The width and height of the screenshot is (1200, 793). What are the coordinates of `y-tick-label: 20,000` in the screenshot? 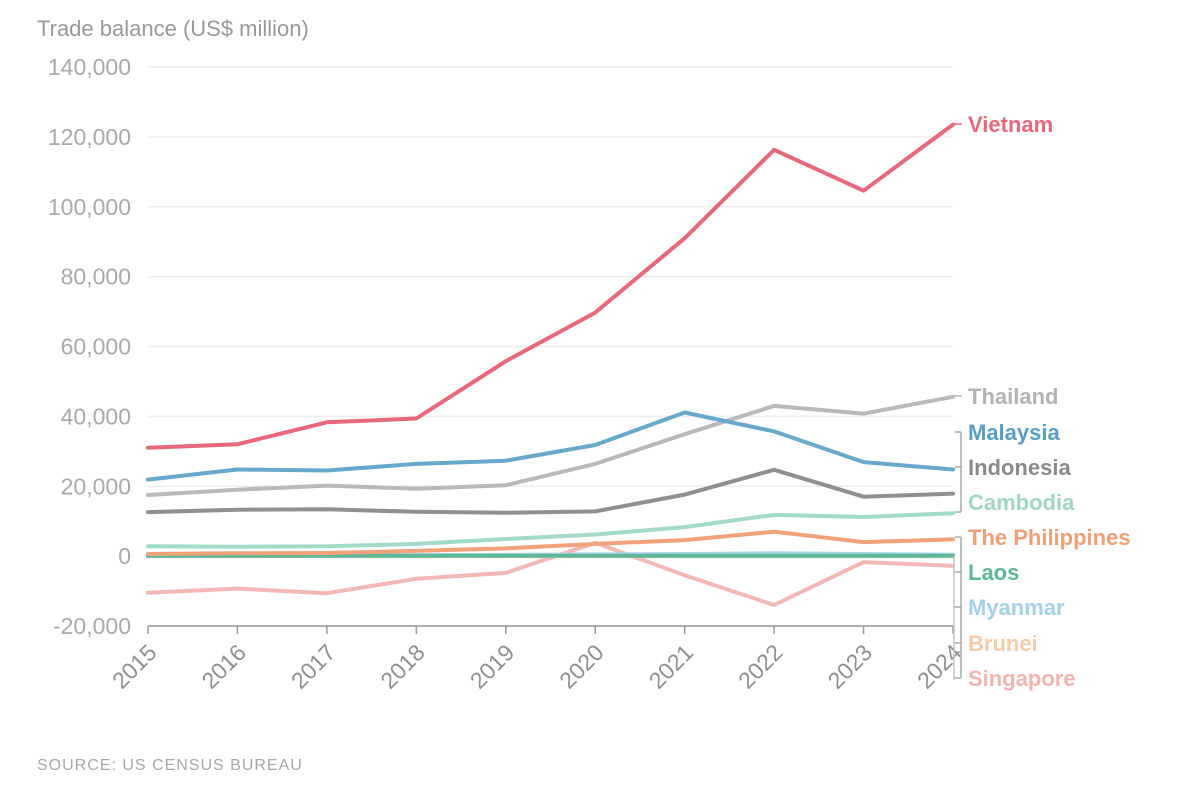 It's located at (96, 486).